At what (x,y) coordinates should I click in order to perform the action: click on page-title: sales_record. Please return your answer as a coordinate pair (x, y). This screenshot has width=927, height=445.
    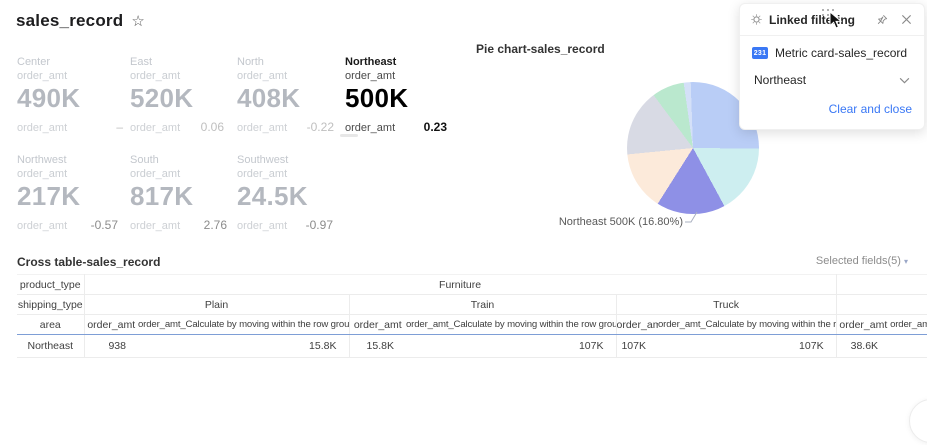
    Looking at the image, I should click on (70, 20).